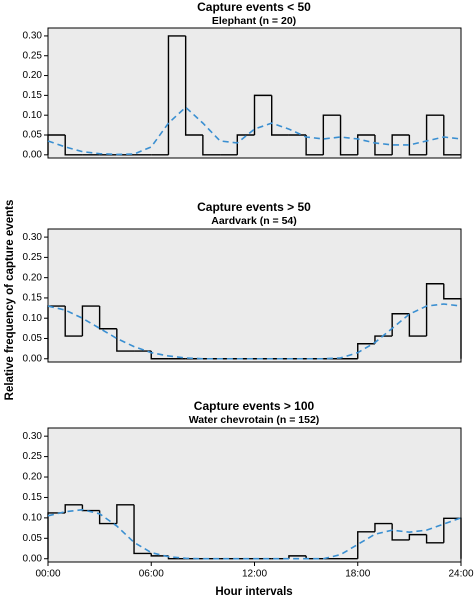 The width and height of the screenshot is (474, 601). I want to click on x-tick-label: 24:00, so click(460, 574).